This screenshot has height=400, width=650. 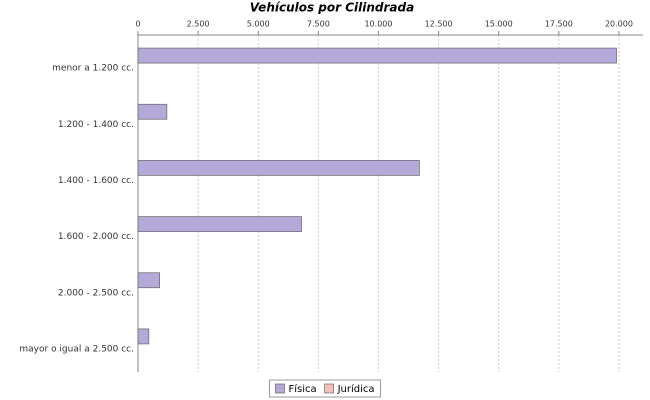 What do you see at coordinates (356, 389) in the screenshot?
I see `legend-label: Jurídica` at bounding box center [356, 389].